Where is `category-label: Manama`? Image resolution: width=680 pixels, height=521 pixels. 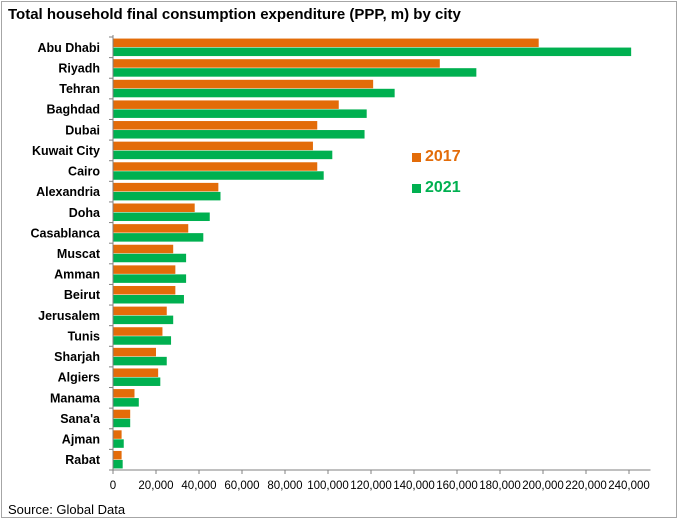
category-label: Manama is located at coordinates (75, 398).